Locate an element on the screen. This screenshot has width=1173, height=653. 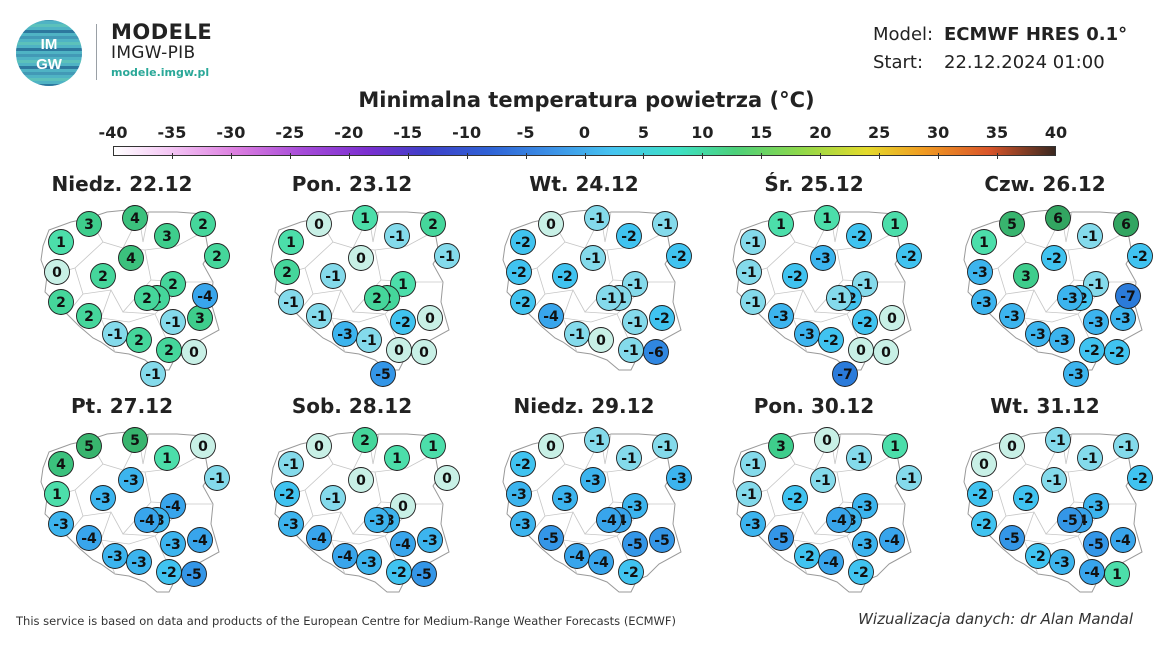
poland-map: -10-1-2-2-2-1-2-2-1-1-2-1-4-2-1-10-1-6 is located at coordinates (597, 288).